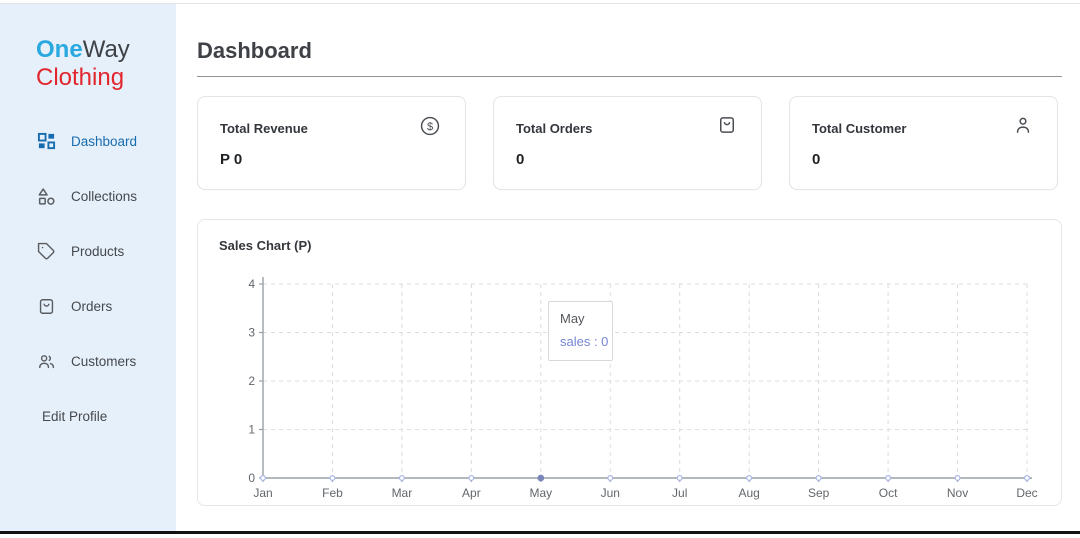 This screenshot has width=1080, height=538. Describe the element at coordinates (98, 251) in the screenshot. I see `sidebar-item-label: Products` at that location.